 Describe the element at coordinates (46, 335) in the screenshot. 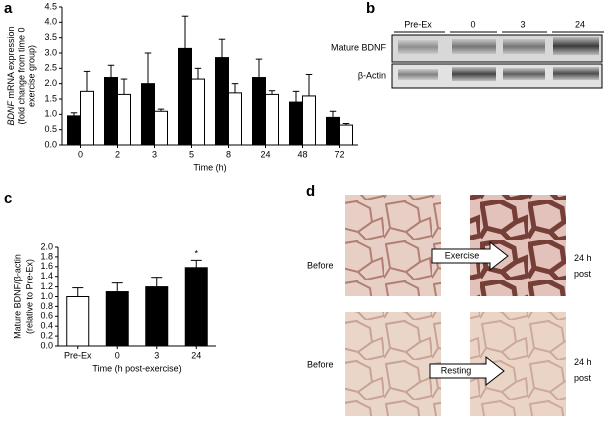

I see `y-tick-label: 0.2` at that location.